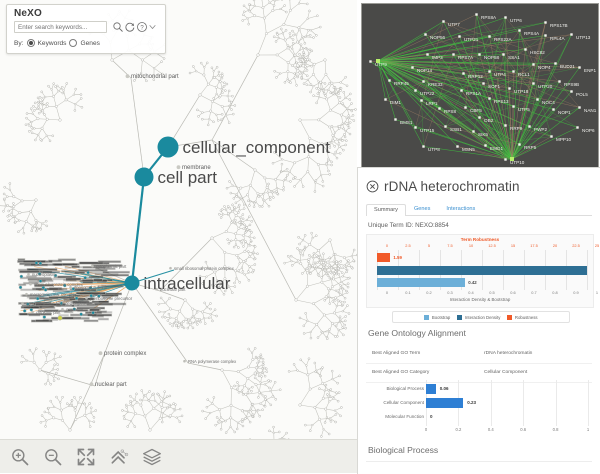 The width and height of the screenshot is (600, 474). Describe the element at coordinates (31, 43) in the screenshot. I see `radio-keywords` at that location.